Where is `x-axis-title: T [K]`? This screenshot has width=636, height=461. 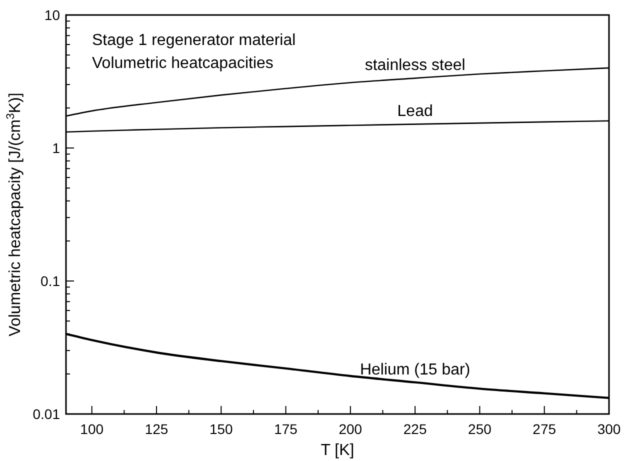
x-axis-title: T [K] is located at coordinates (337, 450).